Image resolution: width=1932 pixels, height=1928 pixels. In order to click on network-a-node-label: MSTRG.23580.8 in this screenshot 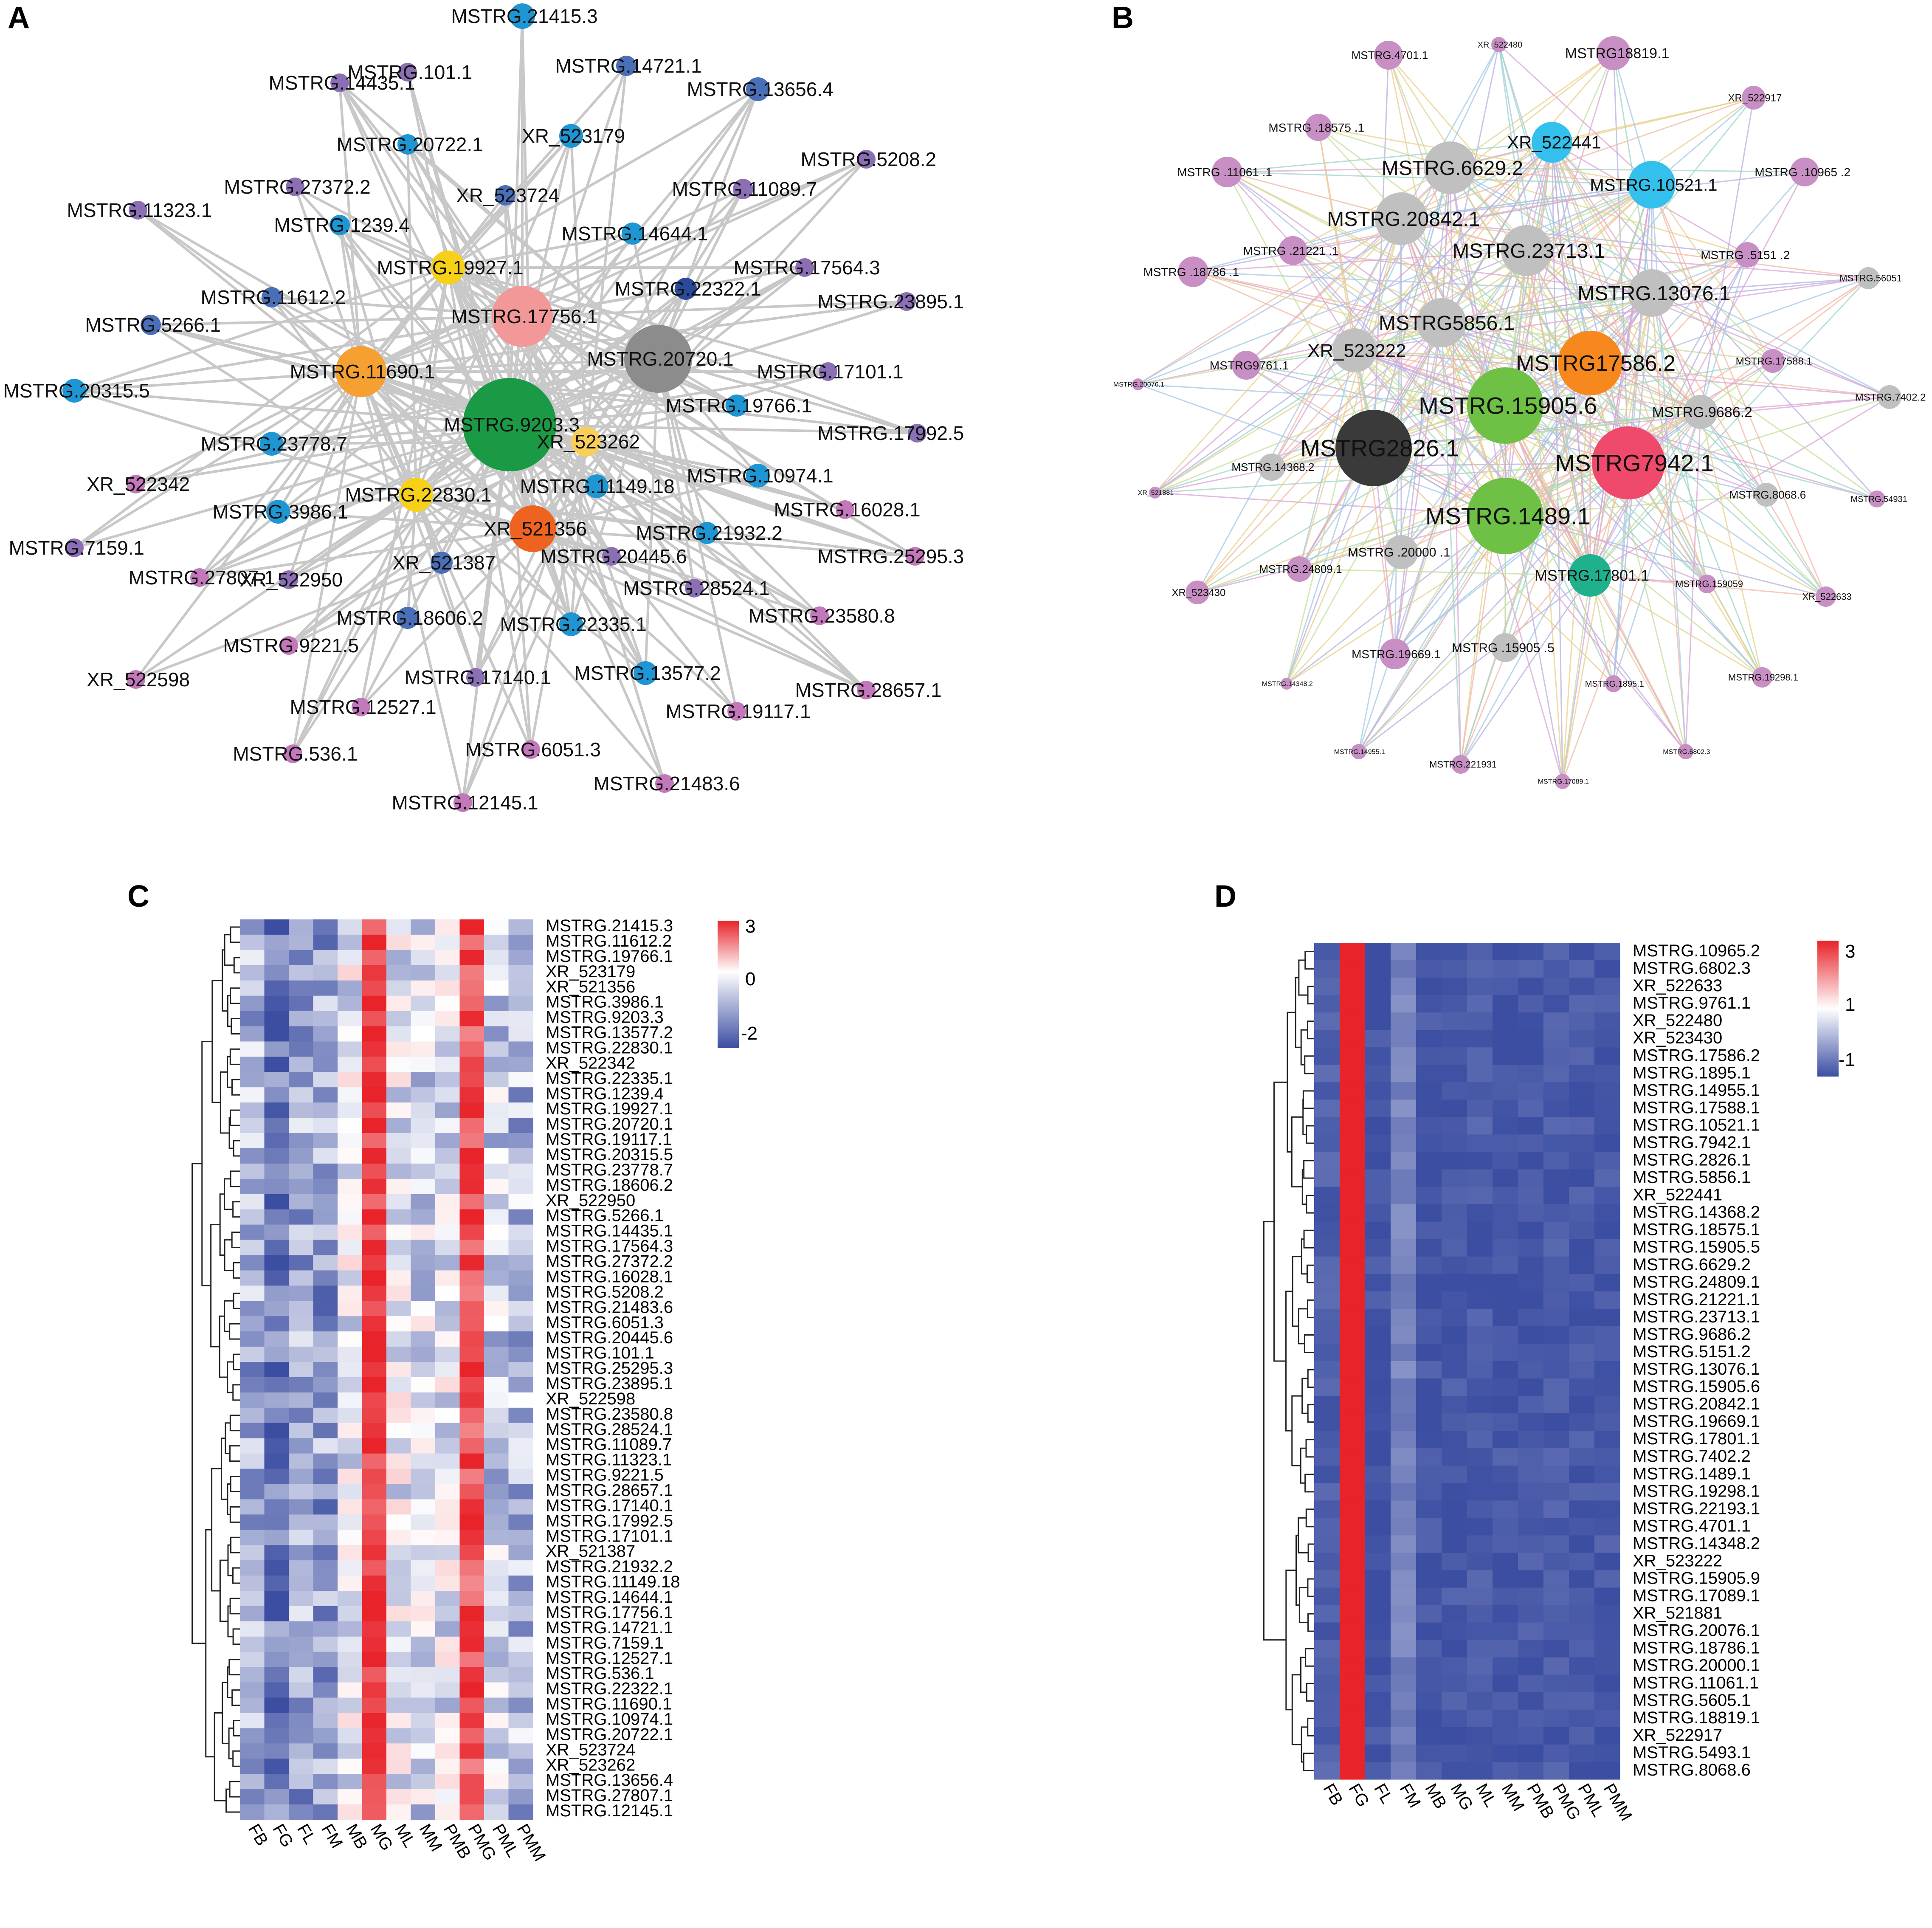, I will do `click(822, 616)`.